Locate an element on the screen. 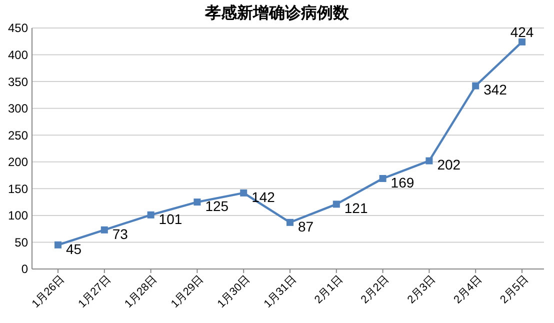 Image resolution: width=554 pixels, height=323 pixels. chart-title: 孝感新增确诊病例数 is located at coordinates (277, 13).